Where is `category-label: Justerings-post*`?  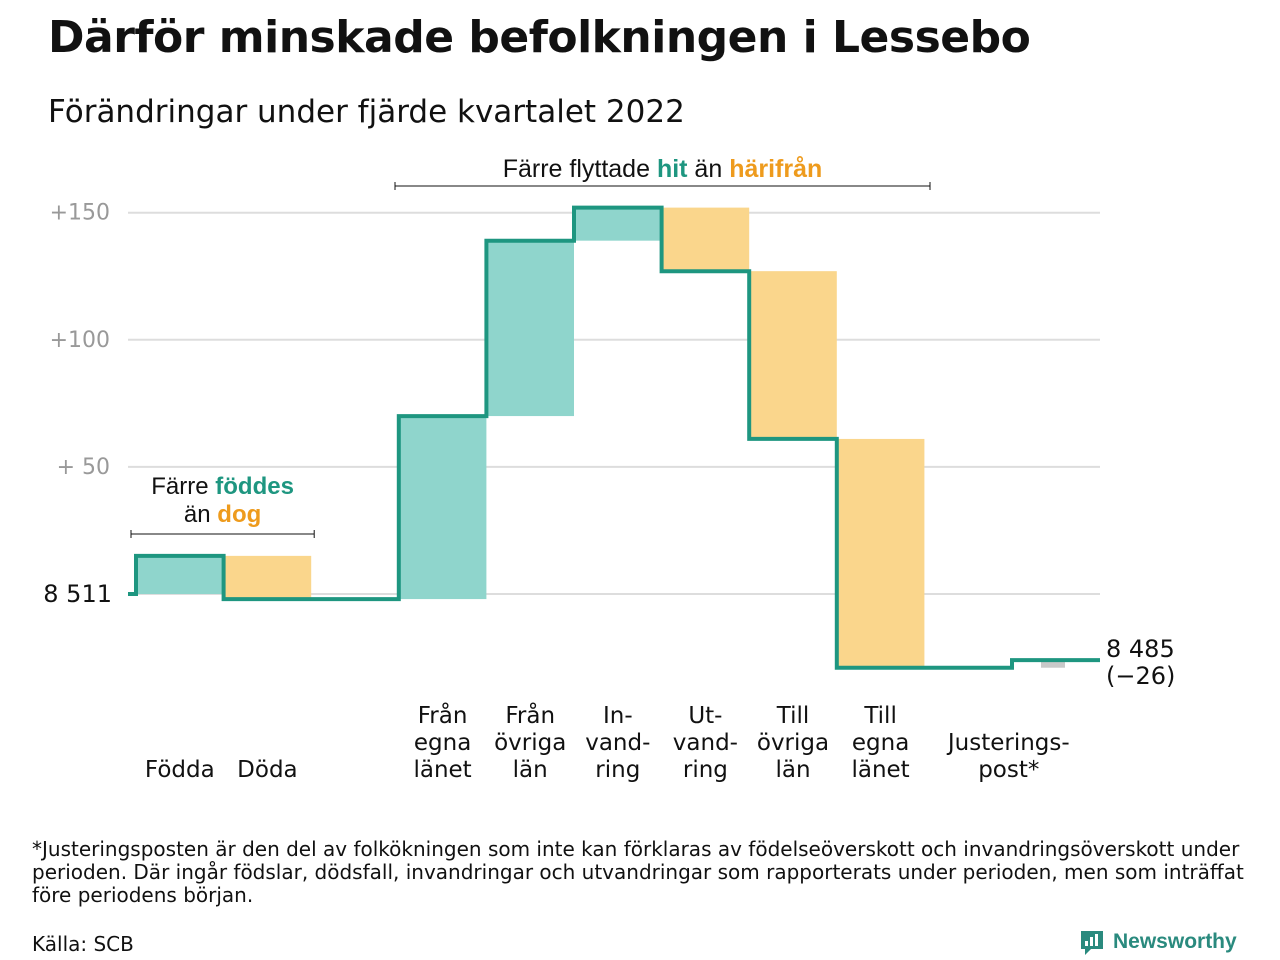
category-label: Justerings-post* is located at coordinates (1008, 756).